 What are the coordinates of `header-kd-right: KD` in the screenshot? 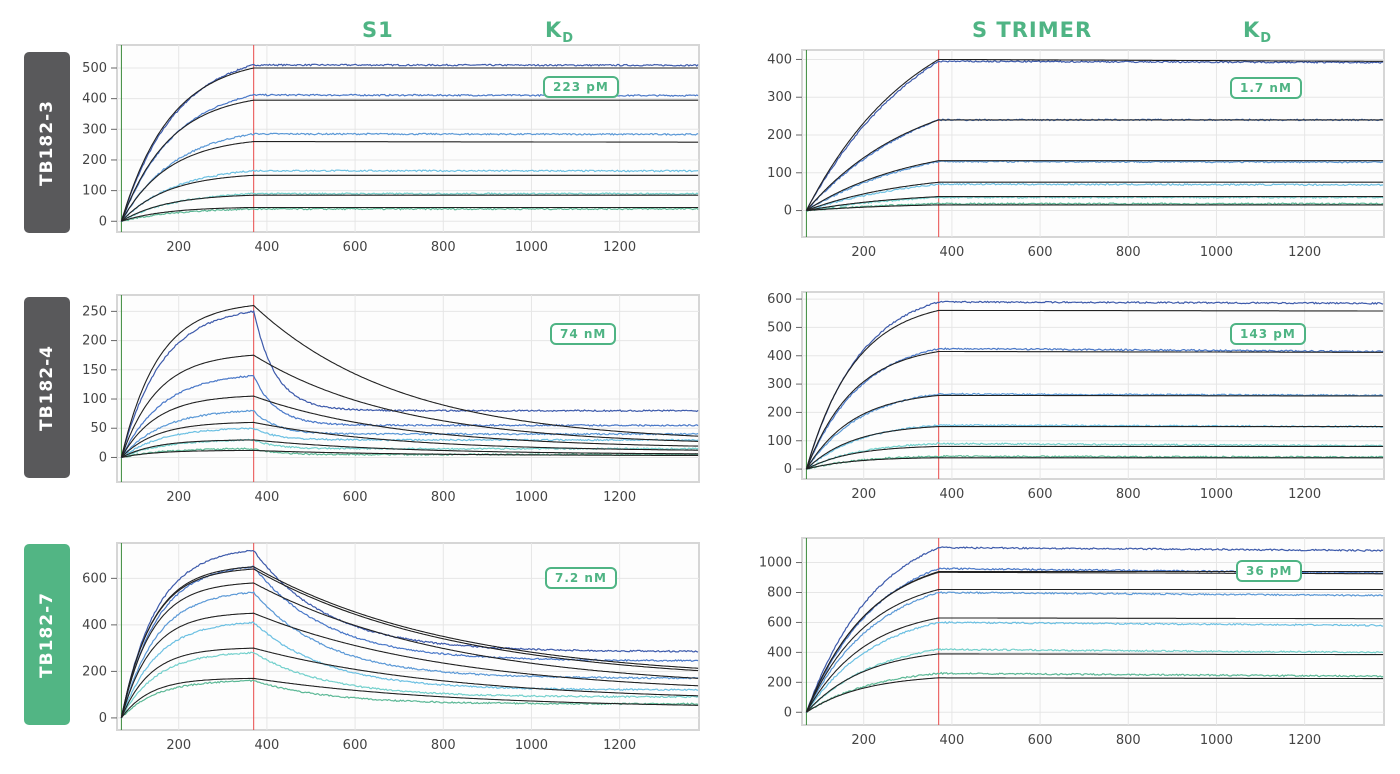 It's located at (1257, 32).